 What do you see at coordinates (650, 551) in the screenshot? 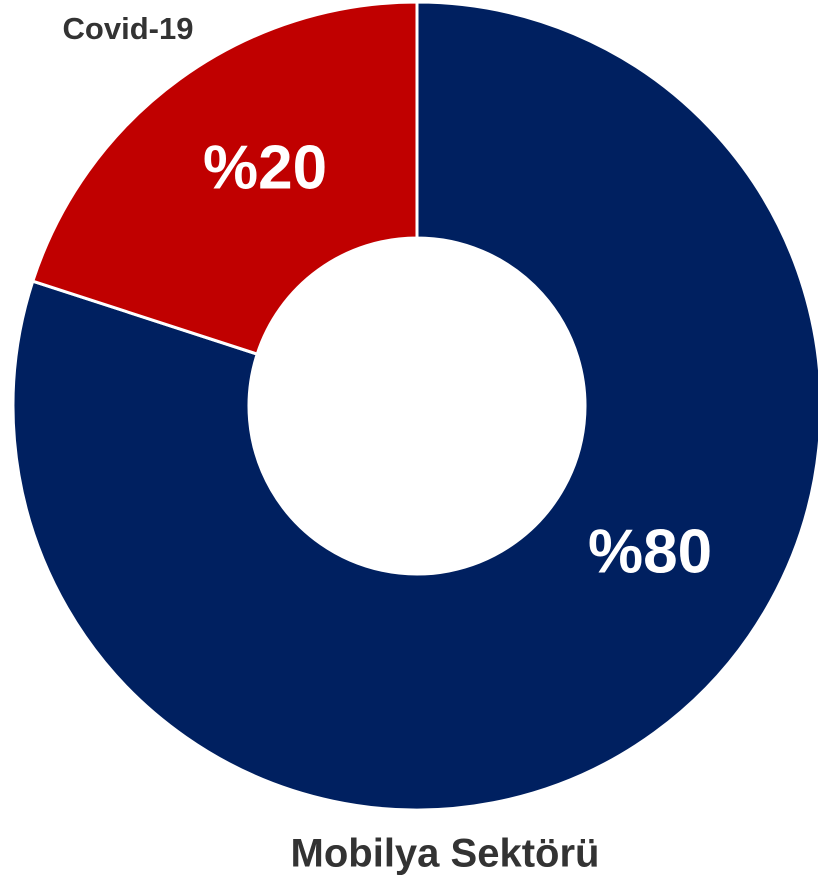
I see `value-label: %80` at bounding box center [650, 551].